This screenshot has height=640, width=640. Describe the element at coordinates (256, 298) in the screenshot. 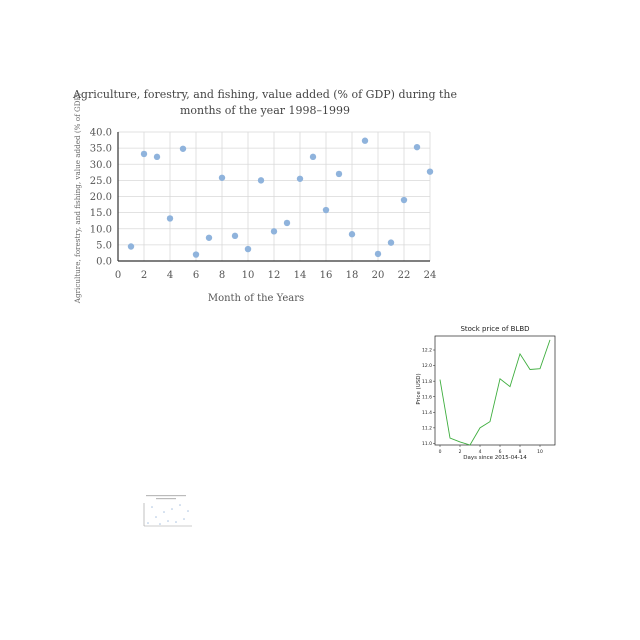

I see `scatter-x-axis-label: Month of the Years` at that location.